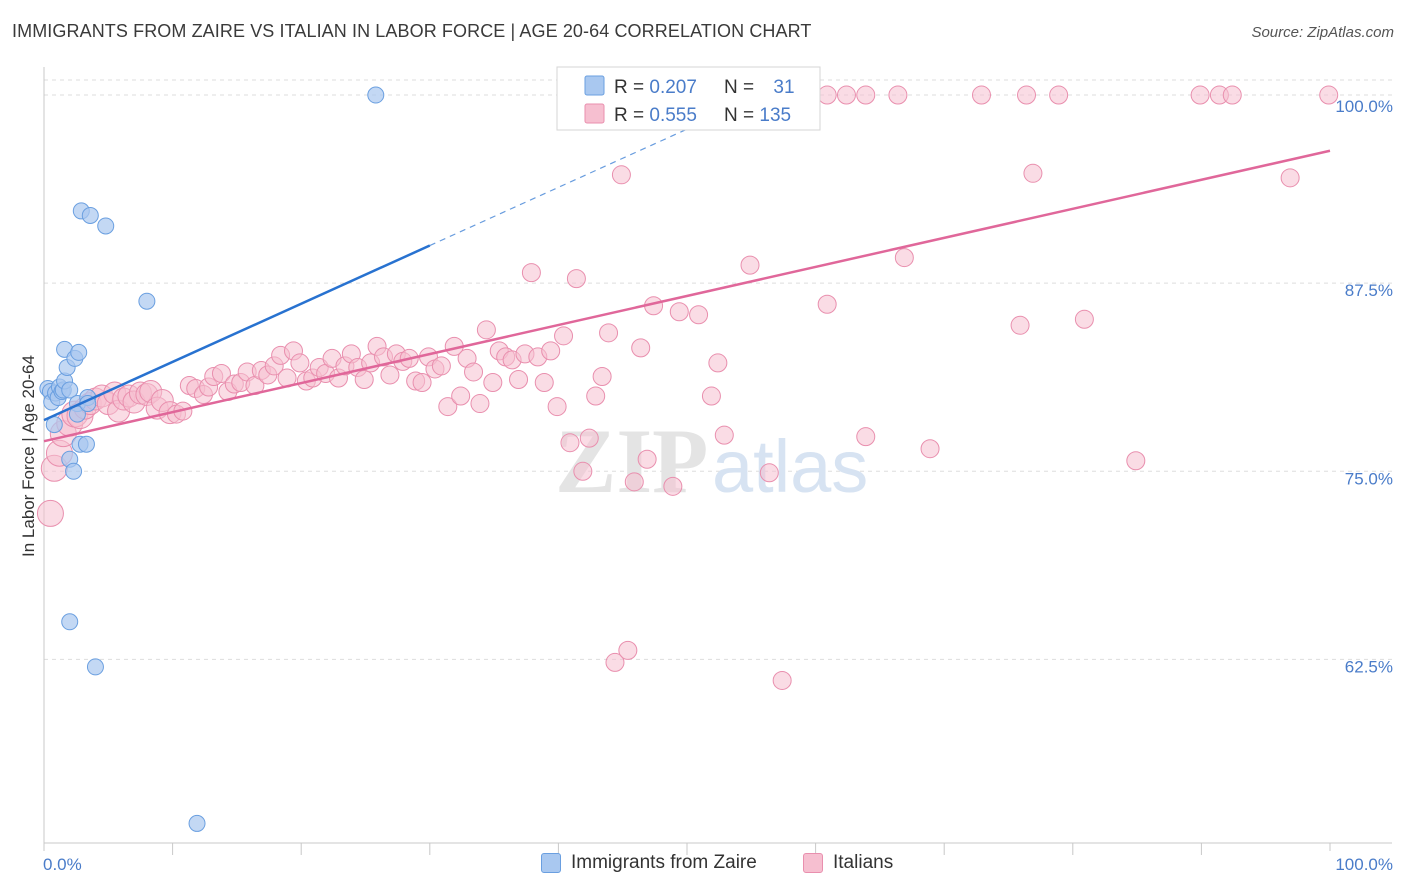 The width and height of the screenshot is (1406, 892). I want to click on stats-legend: R = 0.207 N = 31 R = 0.555 N = 135, so click(688, 98).